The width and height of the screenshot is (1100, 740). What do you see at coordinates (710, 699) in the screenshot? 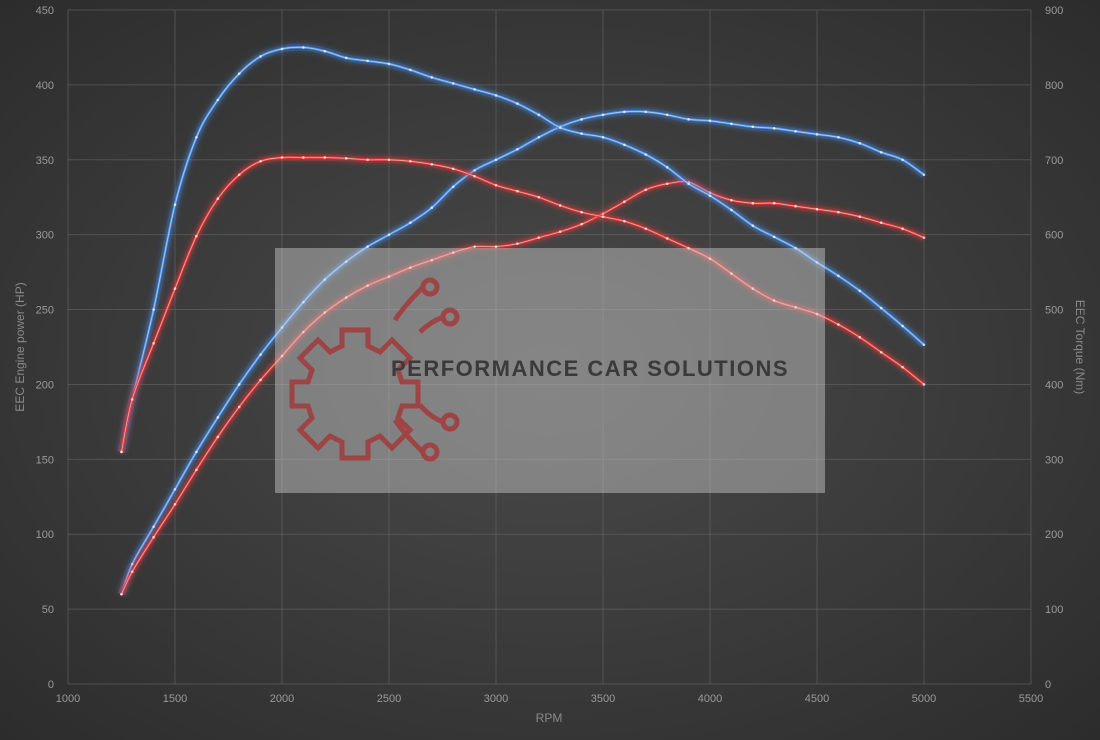
I see `x-tick-label: 4000` at bounding box center [710, 699].